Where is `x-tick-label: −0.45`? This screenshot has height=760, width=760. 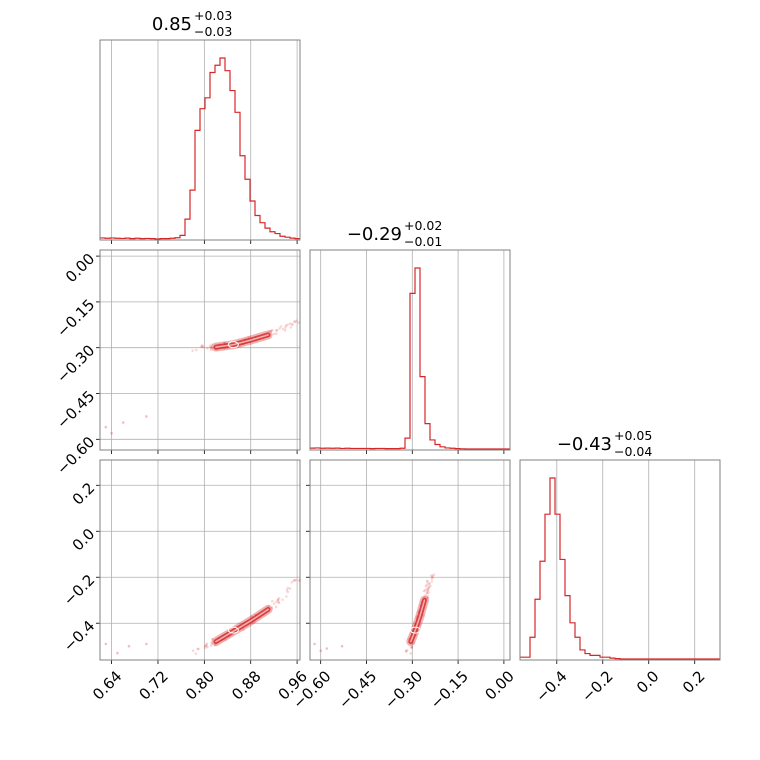 x-tick-label: −0.45 is located at coordinates (357, 689).